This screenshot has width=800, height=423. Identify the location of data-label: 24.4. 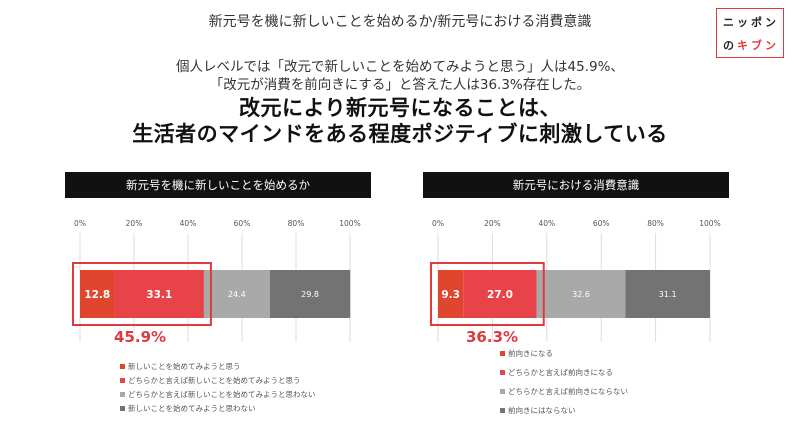
(237, 294).